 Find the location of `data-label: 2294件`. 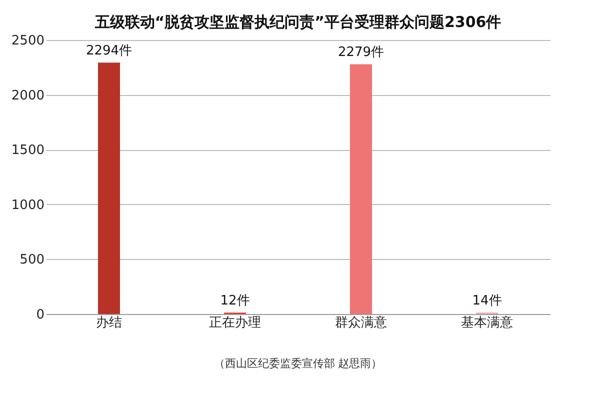

data-label: 2294件 is located at coordinates (109, 51).